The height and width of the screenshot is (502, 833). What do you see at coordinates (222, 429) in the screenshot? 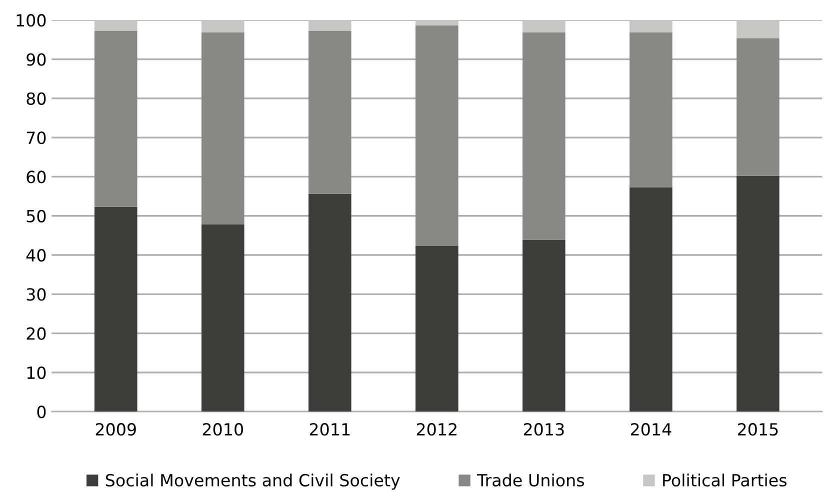
I see `x-tick-label: 2010` at bounding box center [222, 429].